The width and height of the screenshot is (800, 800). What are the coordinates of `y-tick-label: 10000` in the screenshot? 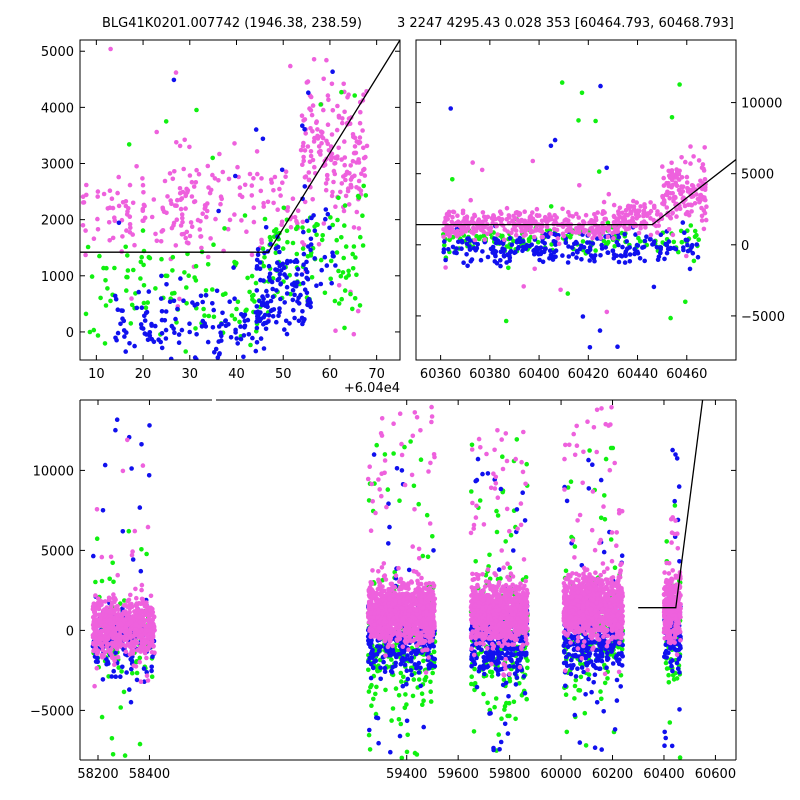 It's located at (761, 104).